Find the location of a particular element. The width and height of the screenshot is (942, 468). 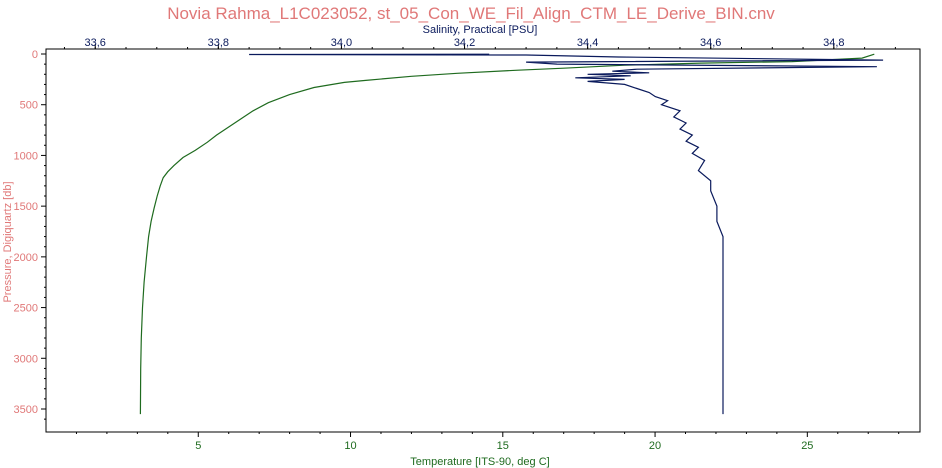

y-tick-label: 3500 is located at coordinates (26, 410).